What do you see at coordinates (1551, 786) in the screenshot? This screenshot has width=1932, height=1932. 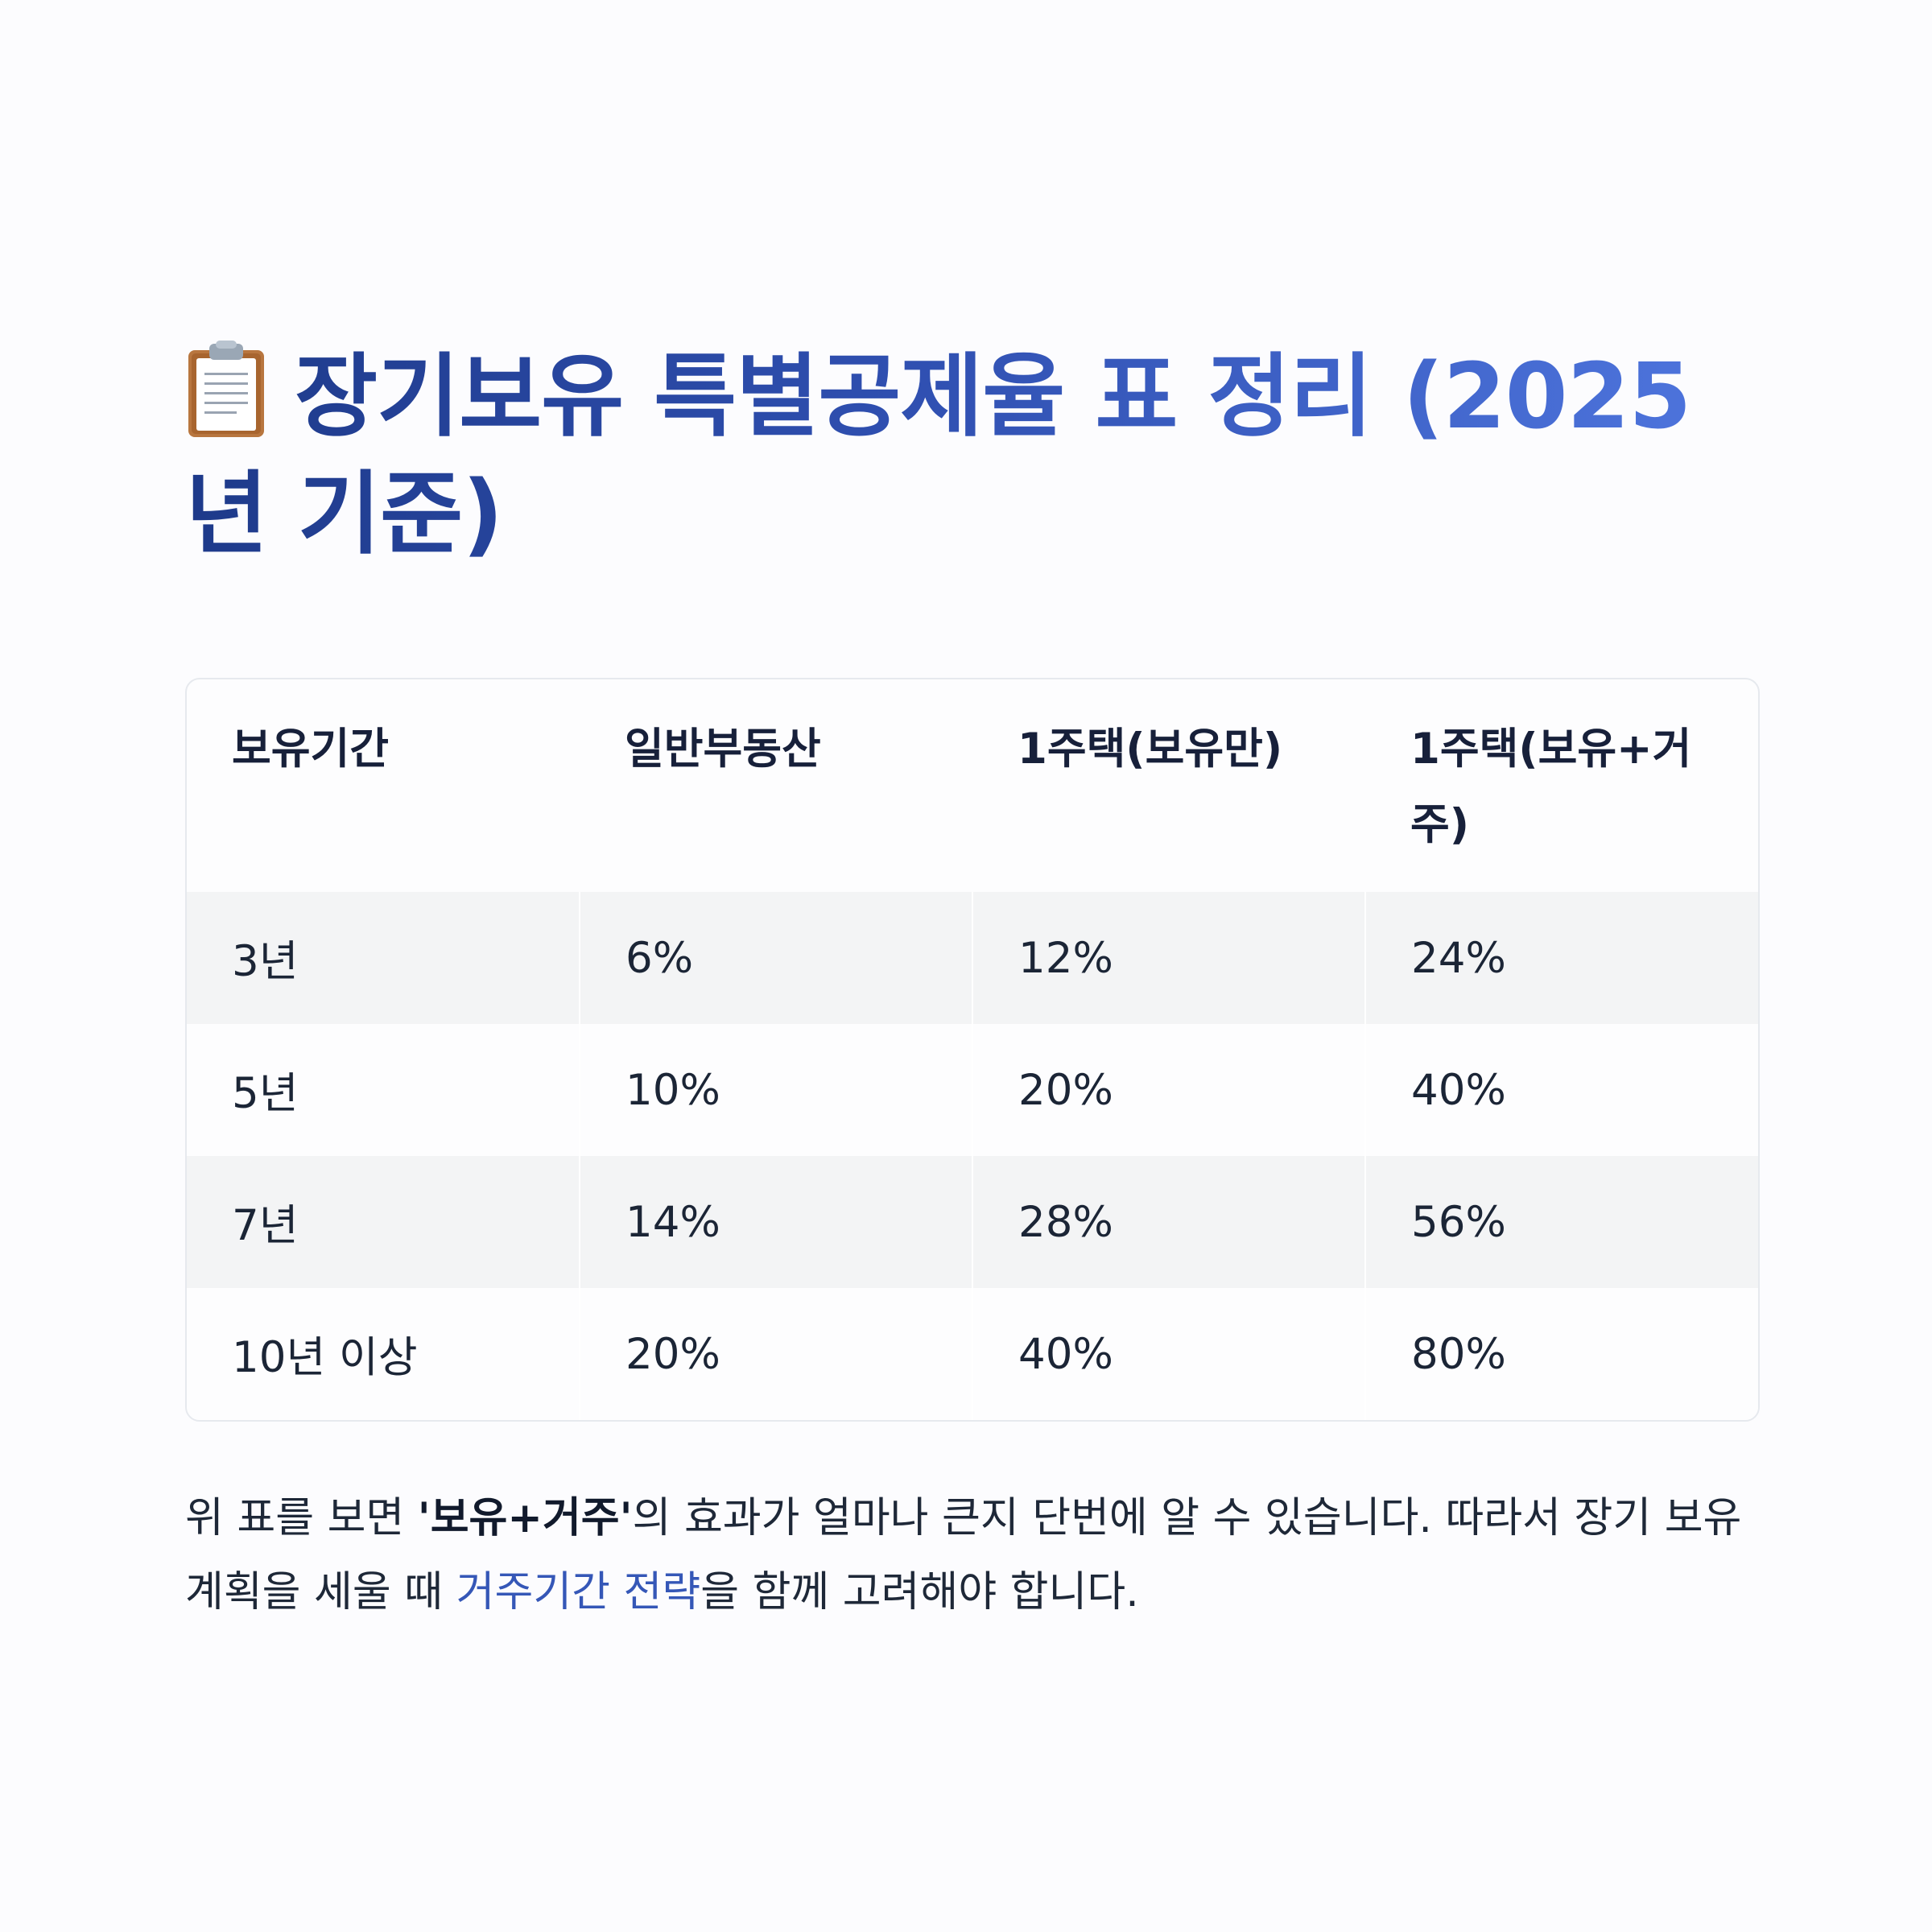 I see `header-one-house-holding-residence: 1주택(보유+거주)` at bounding box center [1551, 786].